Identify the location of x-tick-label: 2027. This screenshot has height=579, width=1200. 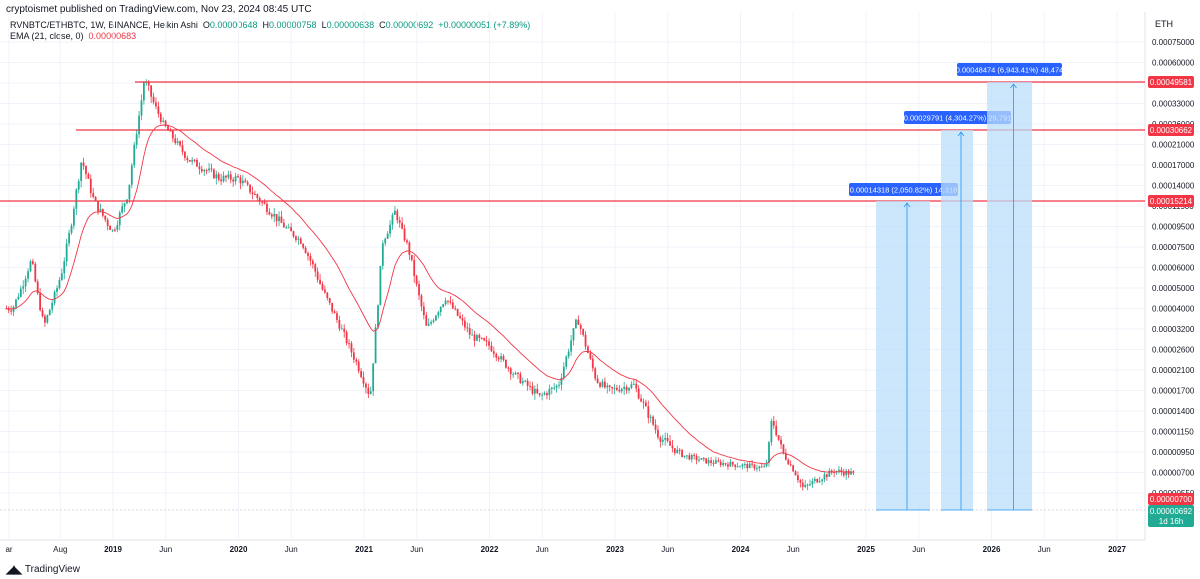
(1117, 549).